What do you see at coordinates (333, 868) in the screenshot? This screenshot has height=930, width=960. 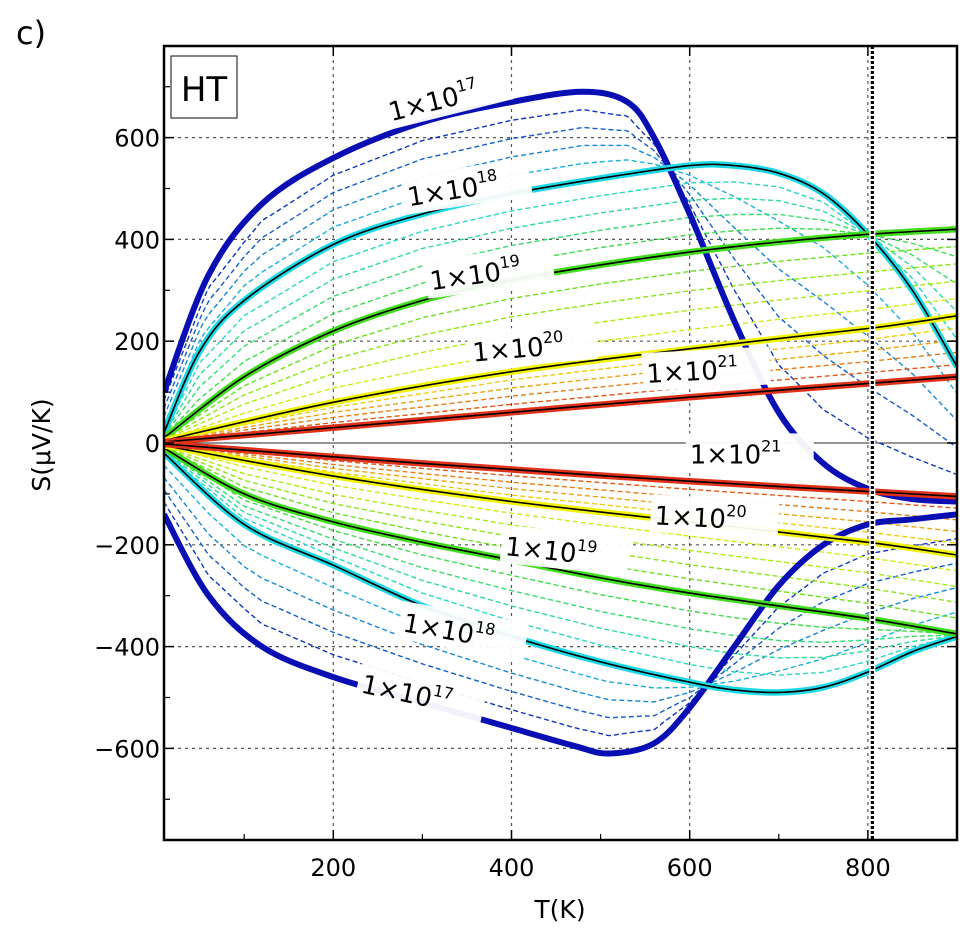 I see `x-tick-label: 200` at bounding box center [333, 868].